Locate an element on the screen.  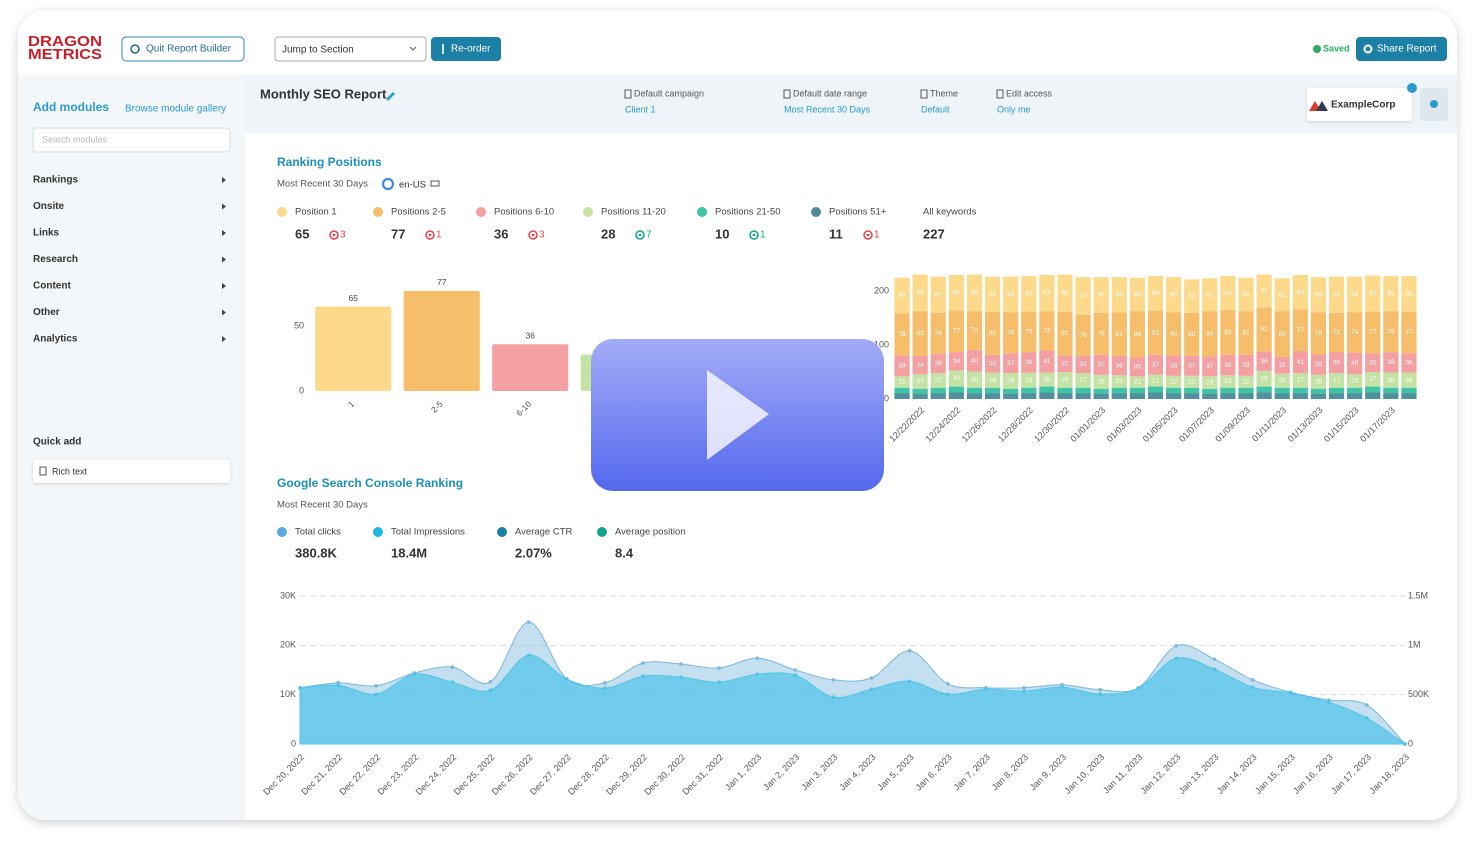
reorder-button is located at coordinates (466, 49).